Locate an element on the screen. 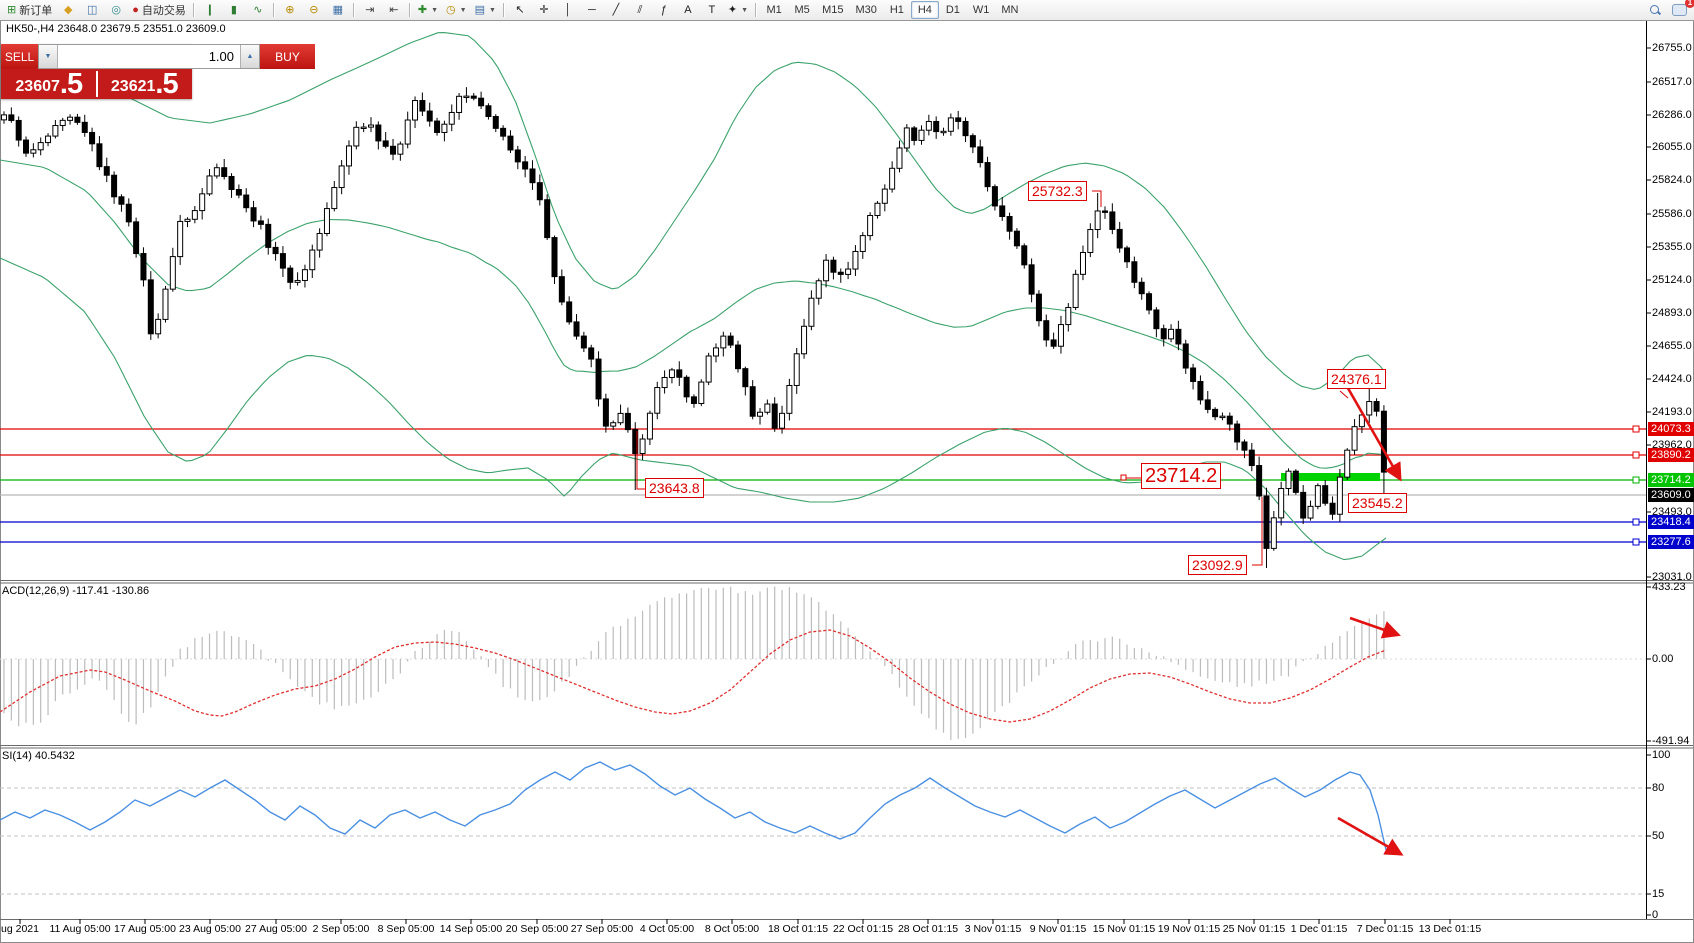 This screenshot has height=943, width=1694. timeframe-mn-button: MN is located at coordinates (1010, 10).